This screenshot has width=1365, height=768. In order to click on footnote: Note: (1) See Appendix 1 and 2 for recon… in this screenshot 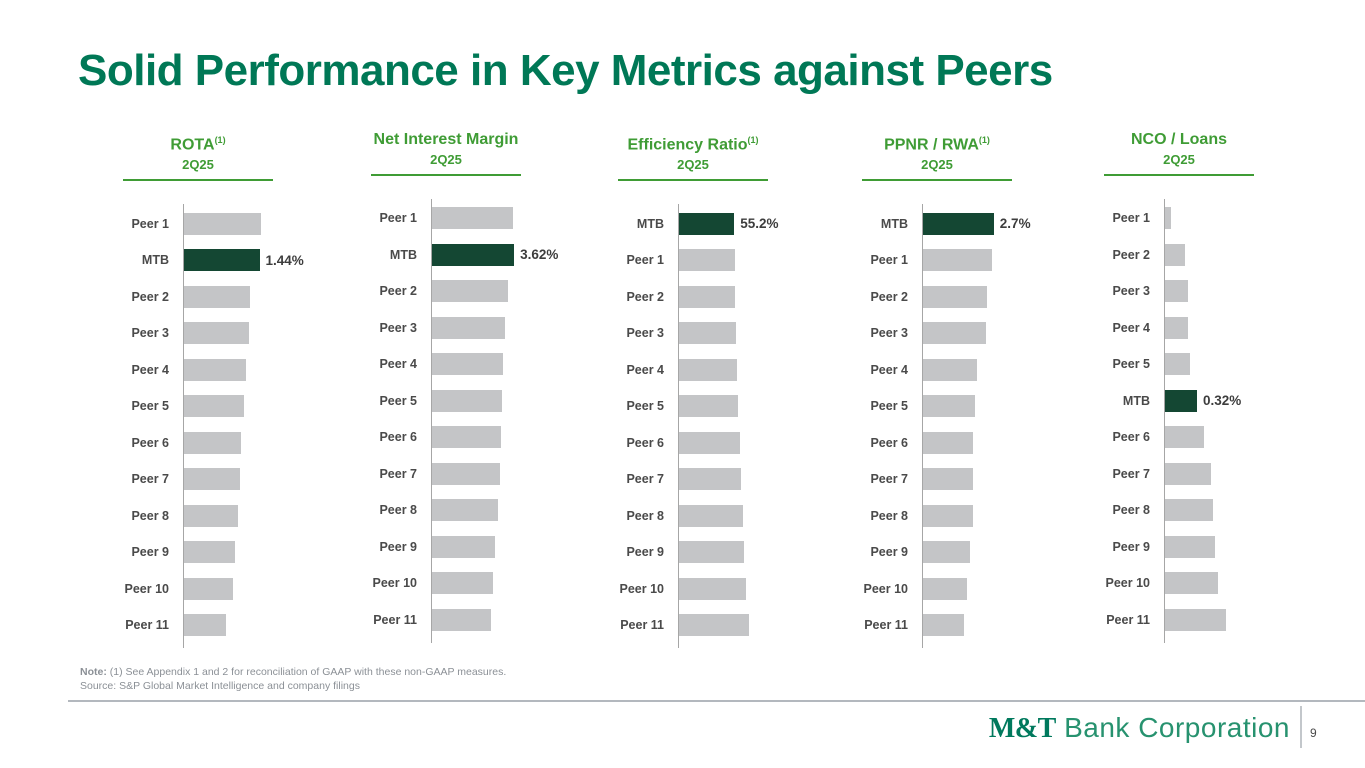, I will do `click(293, 679)`.